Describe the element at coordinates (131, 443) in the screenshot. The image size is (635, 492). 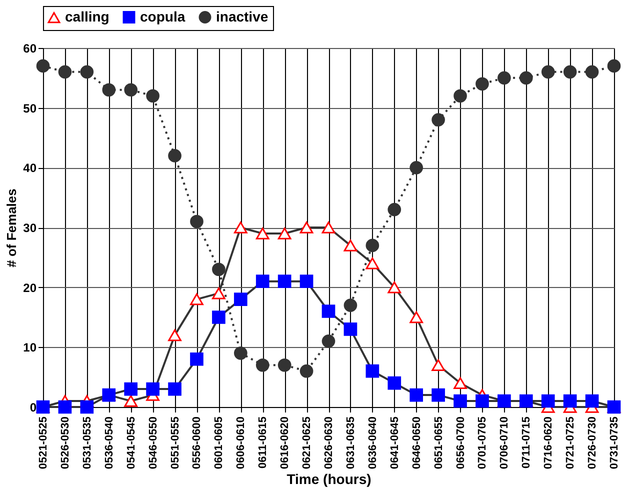
I see `x-tick-label: 0541-0545` at that location.